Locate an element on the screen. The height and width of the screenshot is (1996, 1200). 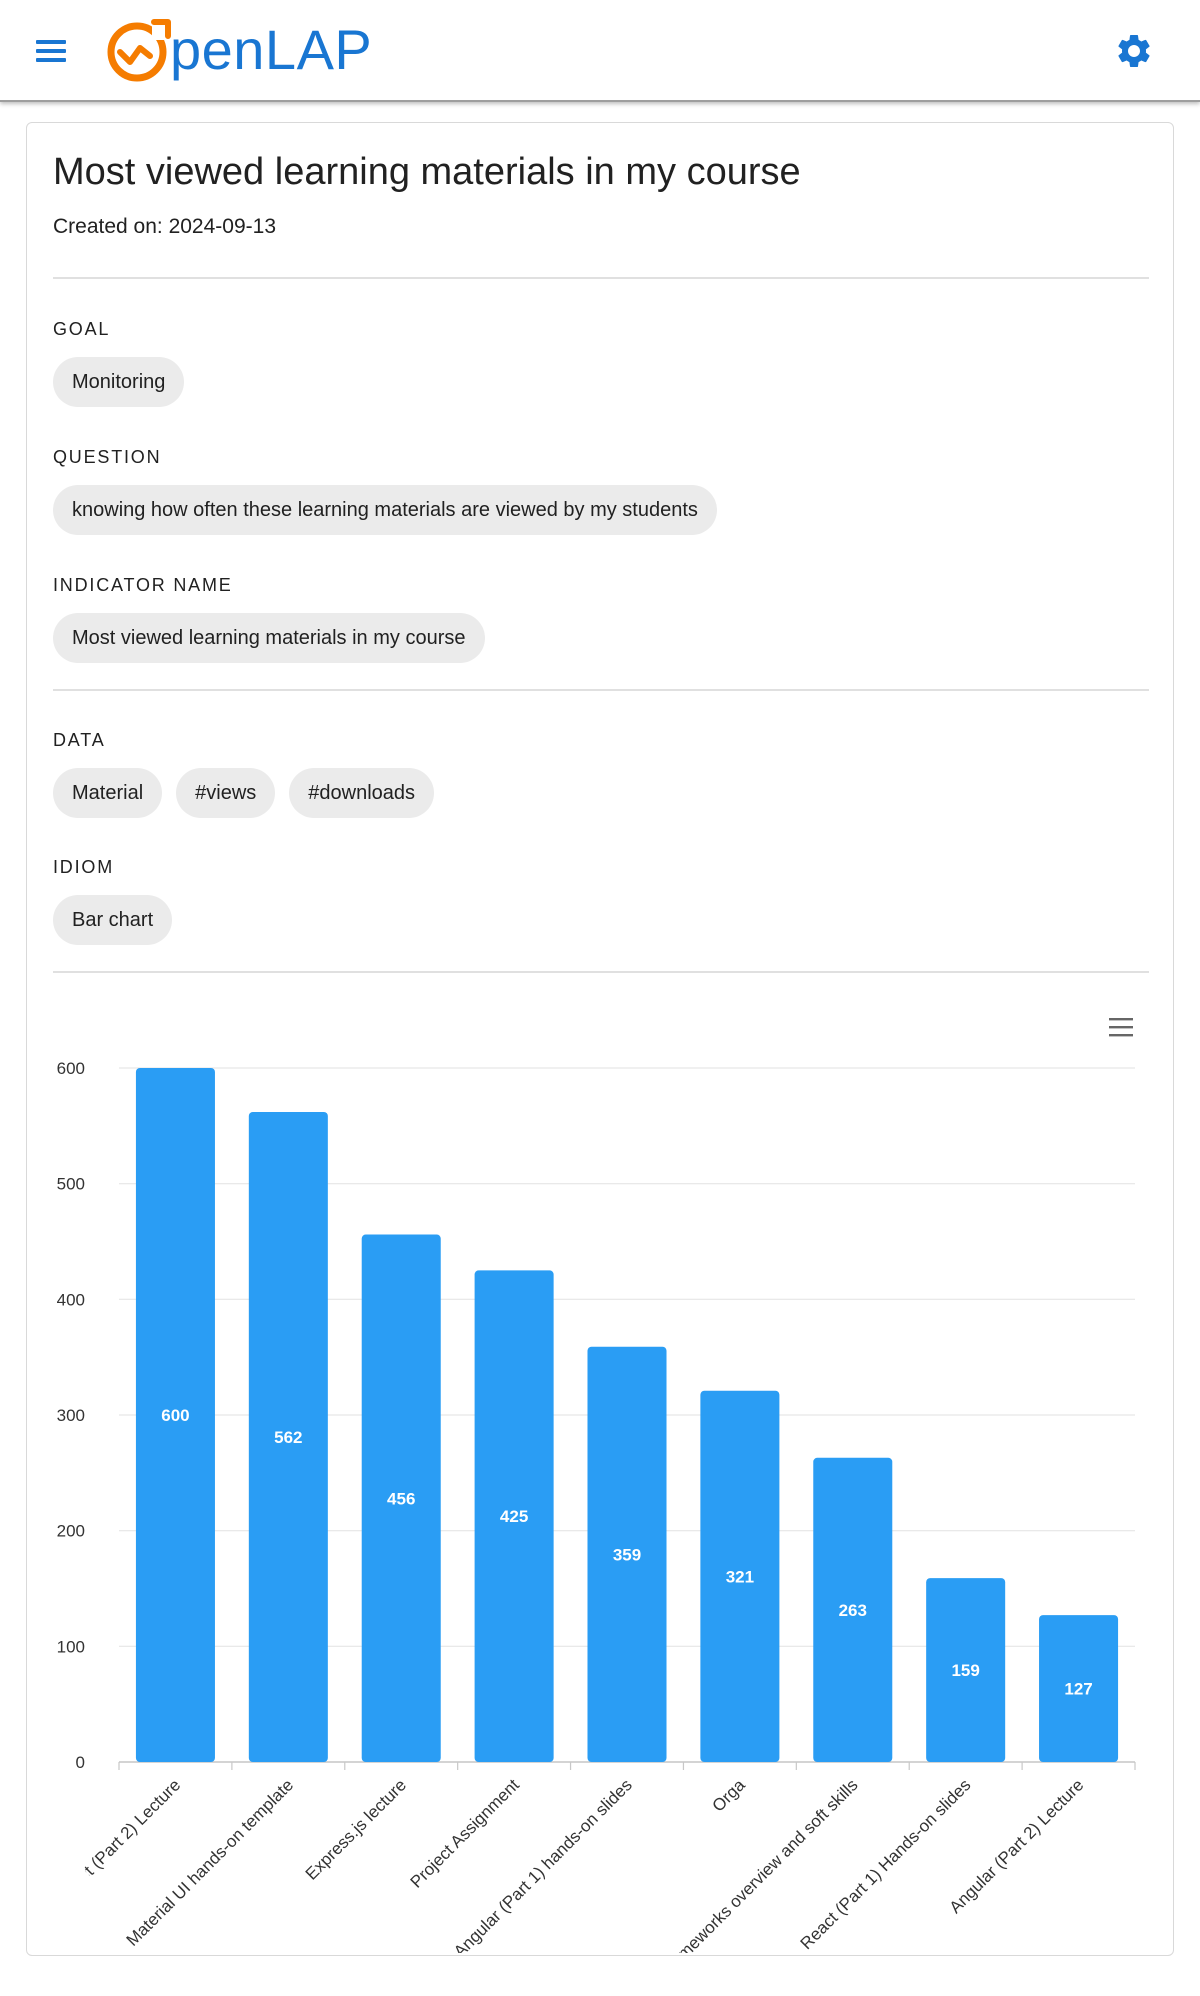
bar-value-label: 359 is located at coordinates (627, 1554).